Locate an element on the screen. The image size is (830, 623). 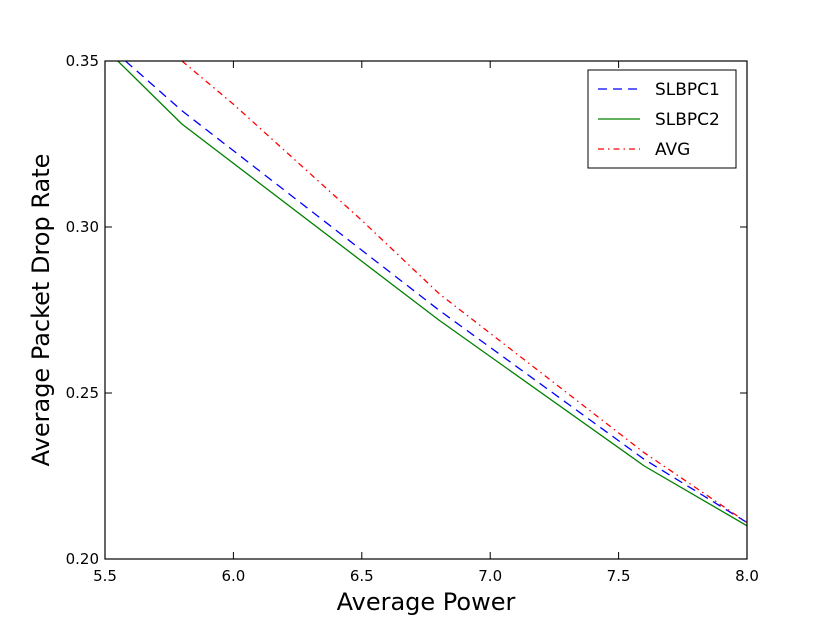
x-tick-label: 5.5 is located at coordinates (105, 576).